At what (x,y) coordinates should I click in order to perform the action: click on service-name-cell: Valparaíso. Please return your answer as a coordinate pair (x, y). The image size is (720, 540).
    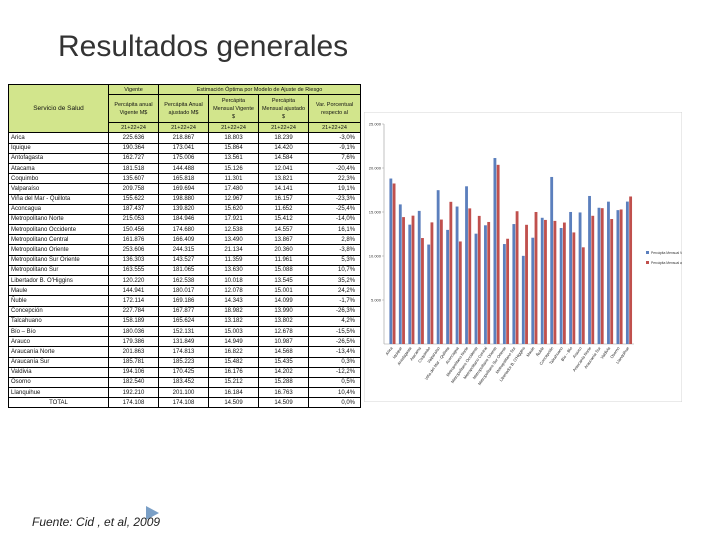
    Looking at the image, I should click on (58, 189).